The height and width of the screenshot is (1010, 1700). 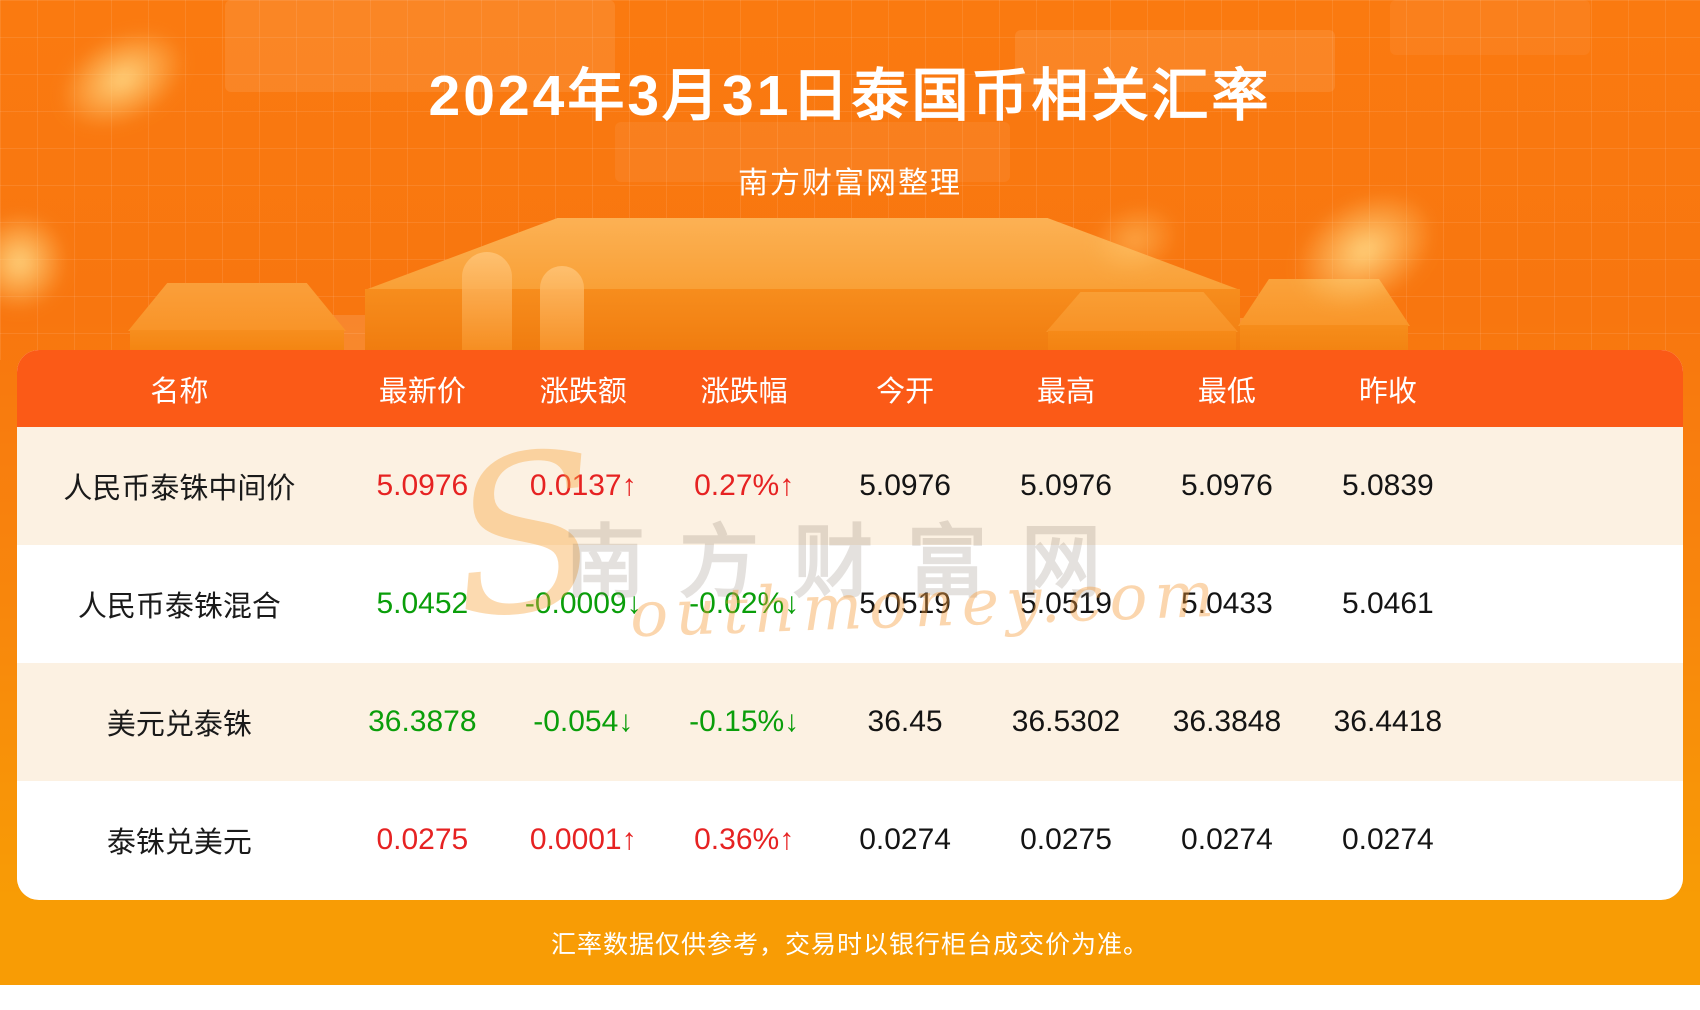 What do you see at coordinates (583, 839) in the screenshot?
I see `cell-change: 0.0001↑` at bounding box center [583, 839].